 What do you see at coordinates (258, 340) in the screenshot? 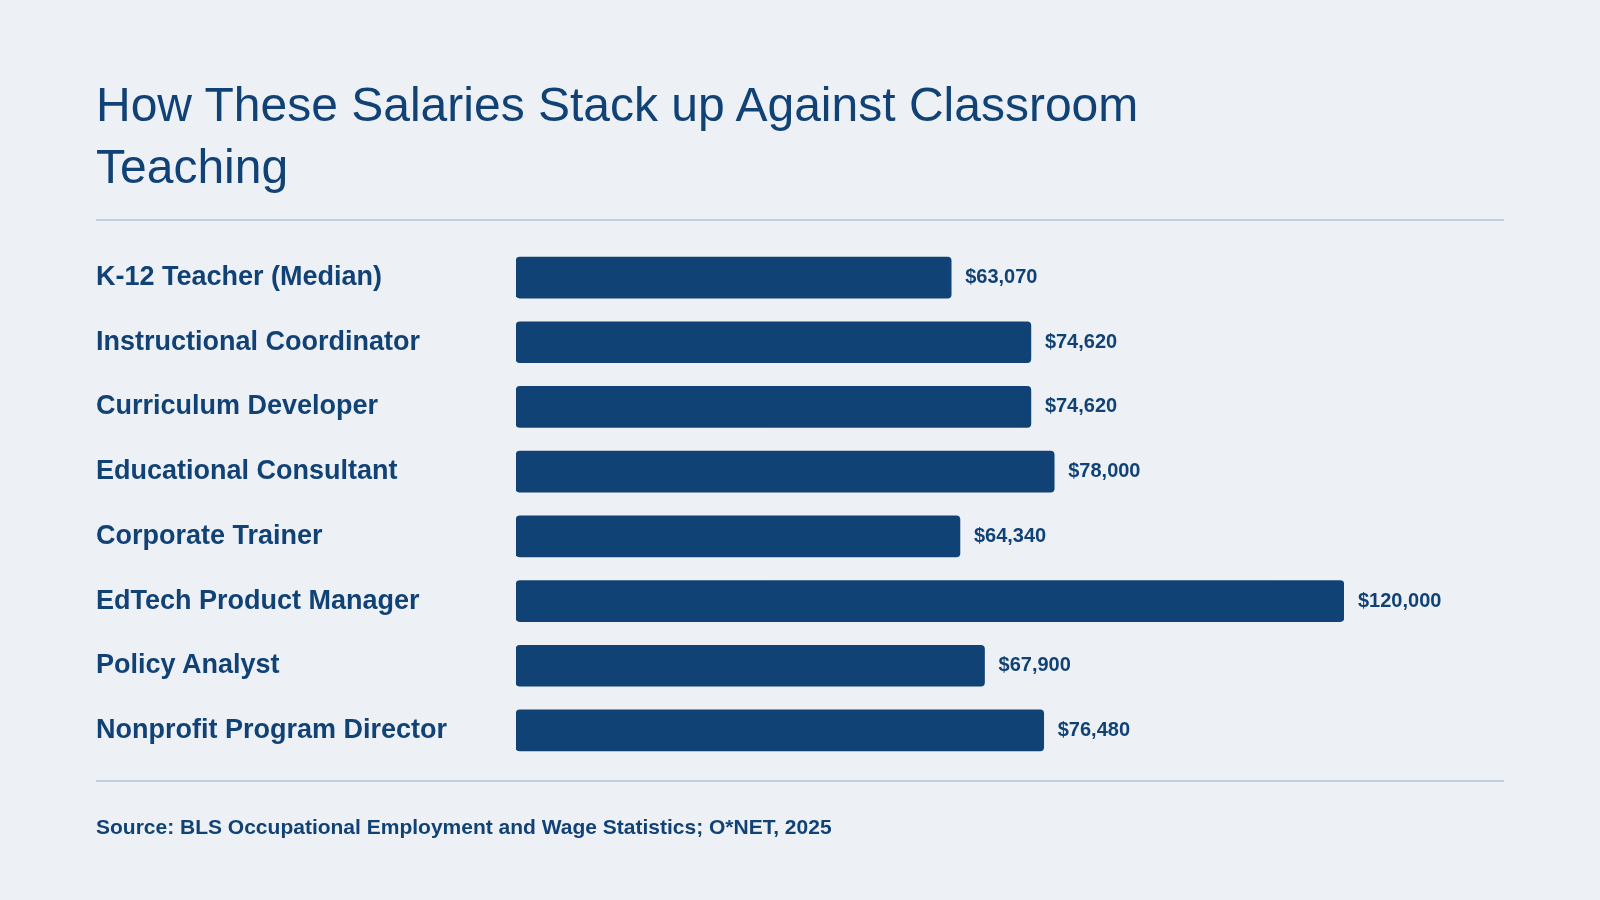
I see `y-tick-label: Instructional Coordinator` at bounding box center [258, 340].